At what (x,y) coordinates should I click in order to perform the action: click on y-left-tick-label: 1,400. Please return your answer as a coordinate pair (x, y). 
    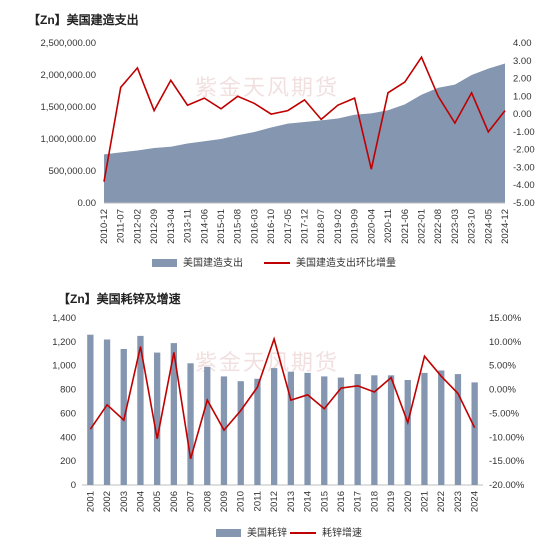
    Looking at the image, I should click on (64, 318).